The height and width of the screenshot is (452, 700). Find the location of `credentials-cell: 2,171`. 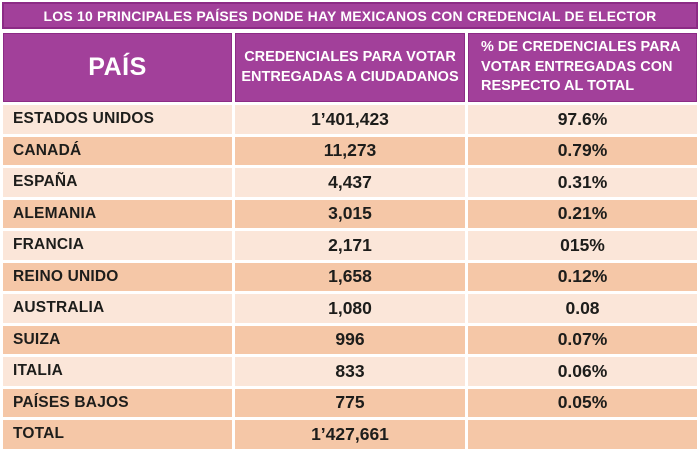

credentials-cell: 2,171 is located at coordinates (350, 245).